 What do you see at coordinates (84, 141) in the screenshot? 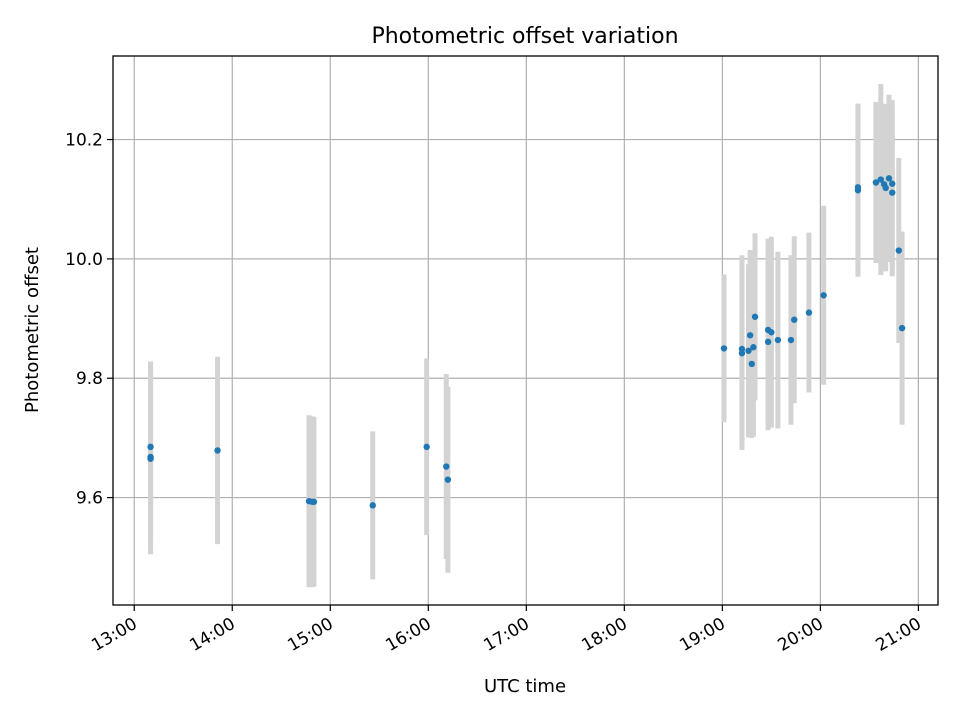
I see `y-tick-label: 10.2` at bounding box center [84, 141].